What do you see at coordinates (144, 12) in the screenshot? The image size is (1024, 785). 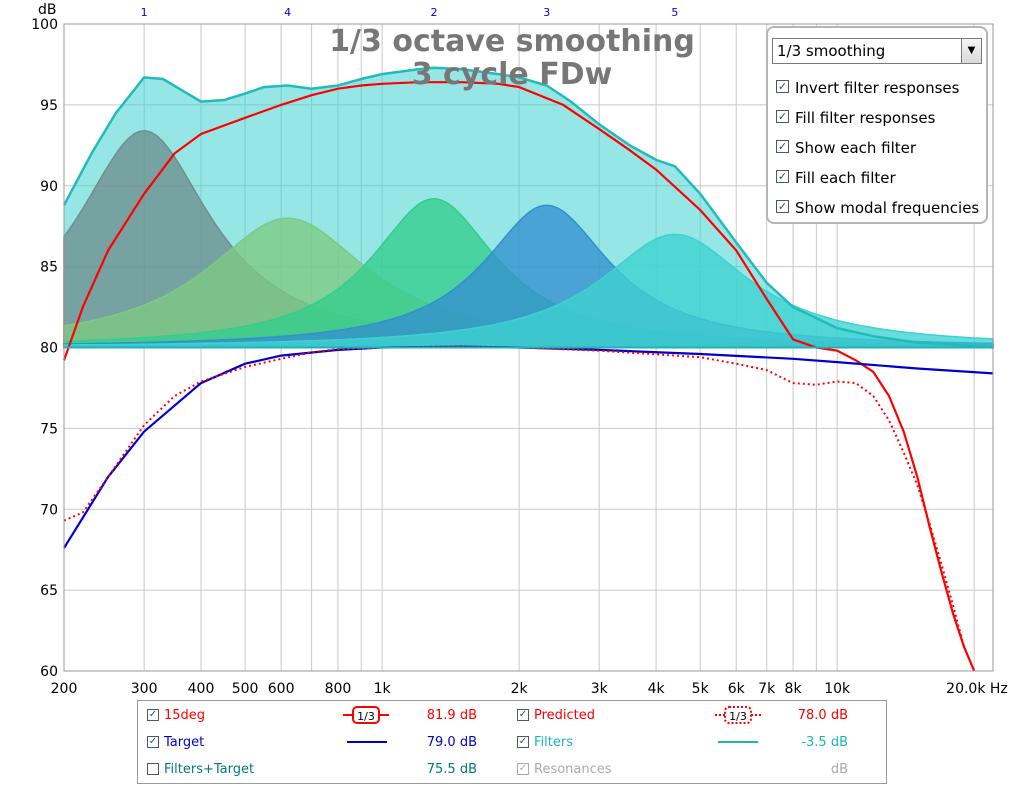 I see `modal-frequency-label: 1` at bounding box center [144, 12].